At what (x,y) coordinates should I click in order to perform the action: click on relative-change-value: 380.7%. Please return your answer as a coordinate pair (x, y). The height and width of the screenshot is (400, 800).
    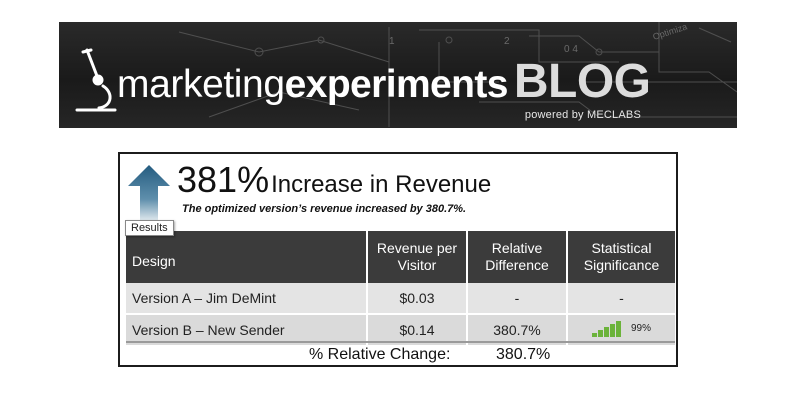
    Looking at the image, I should click on (523, 354).